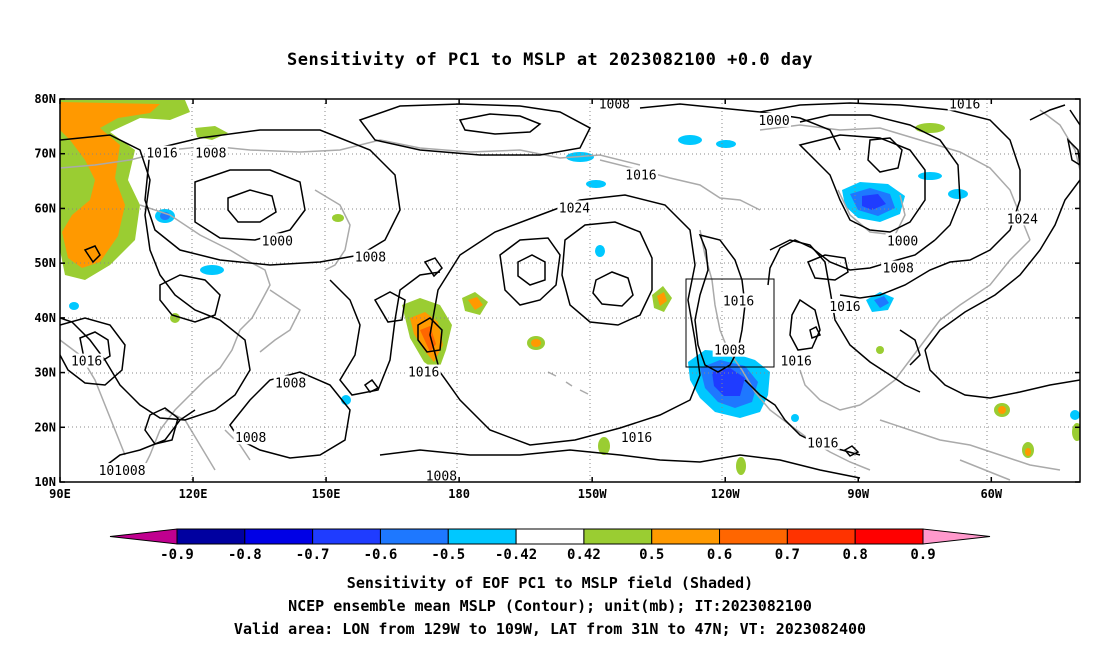 The image size is (1100, 650). What do you see at coordinates (313, 555) in the screenshot?
I see `colorbar-label: -0.7` at bounding box center [313, 555].